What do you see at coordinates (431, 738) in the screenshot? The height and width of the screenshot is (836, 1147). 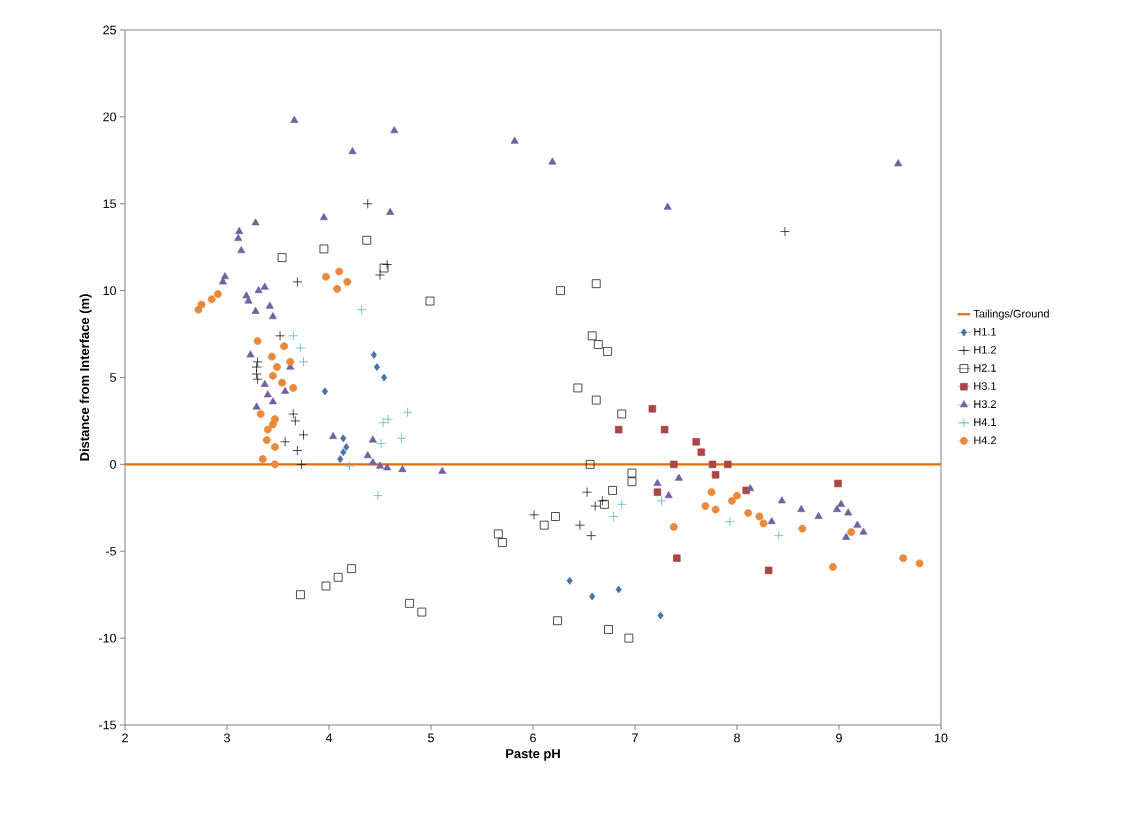 I see `x-tick-label: 5` at bounding box center [431, 738].